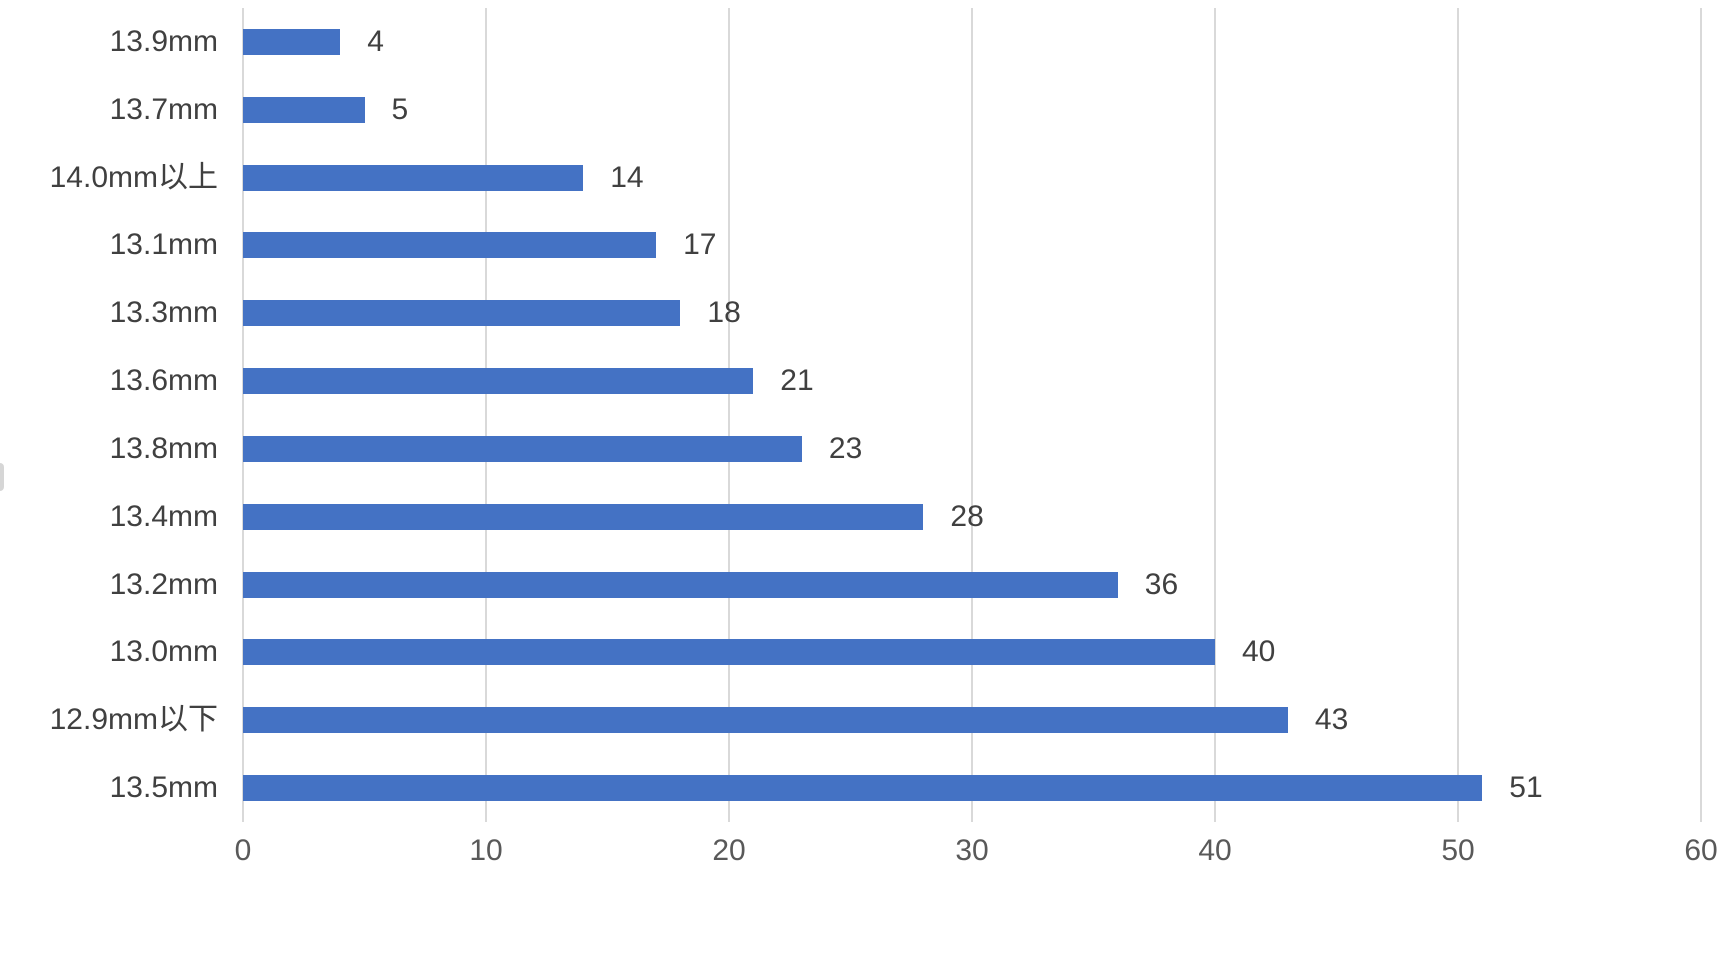 The height and width of the screenshot is (970, 1718). I want to click on data-label: 4, so click(375, 41).